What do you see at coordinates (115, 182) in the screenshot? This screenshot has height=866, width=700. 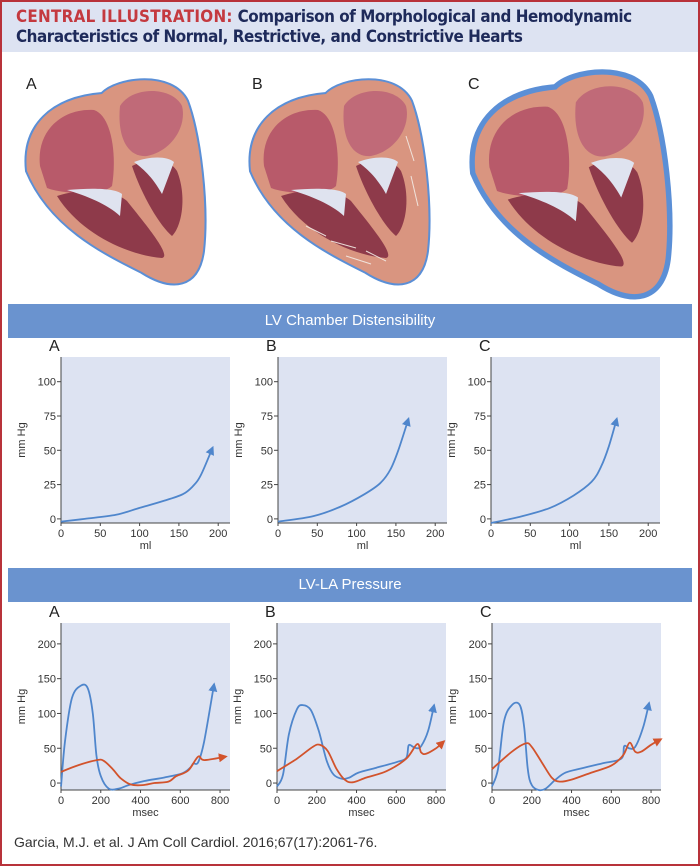 I see `heart-normal` at bounding box center [115, 182].